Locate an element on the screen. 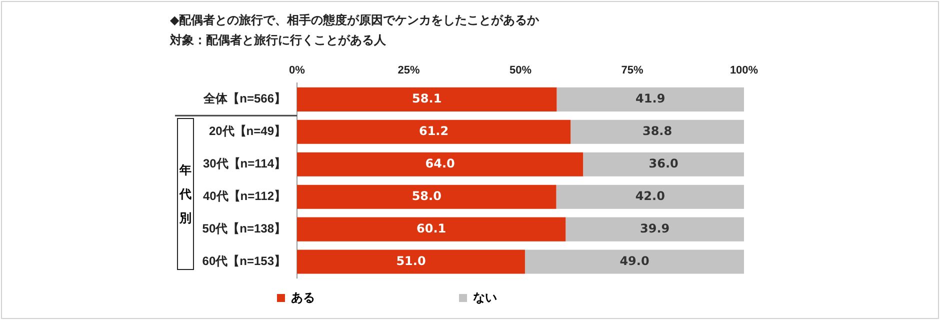  y-tick-label: 50代【n=138】 is located at coordinates (244, 229).